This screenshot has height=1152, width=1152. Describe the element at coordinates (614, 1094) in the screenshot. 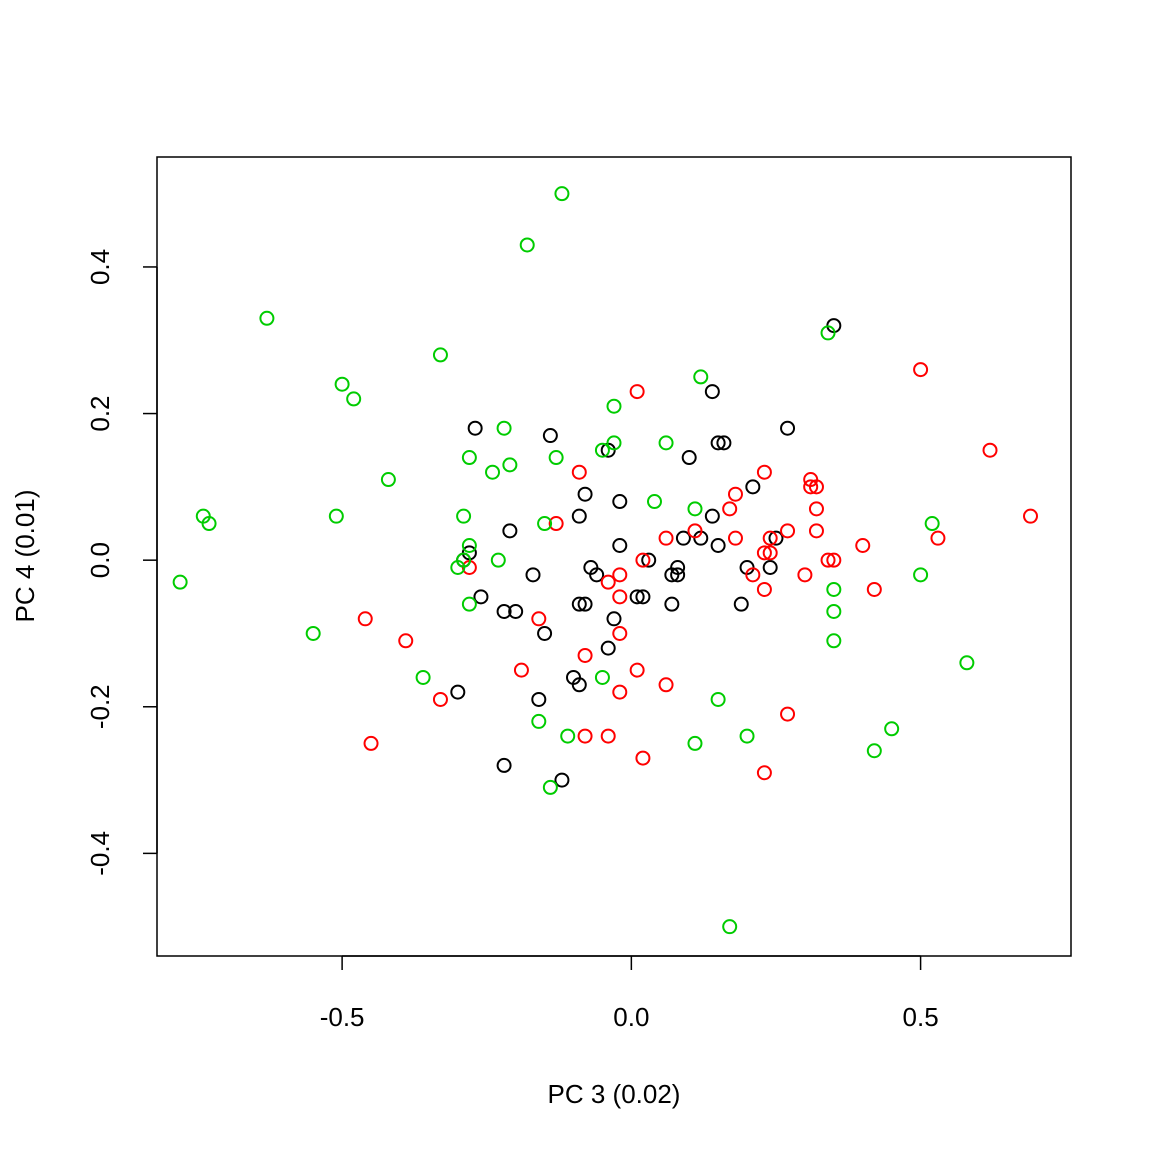

I see `x-axis-label: PC 3 (0.02)` at that location.